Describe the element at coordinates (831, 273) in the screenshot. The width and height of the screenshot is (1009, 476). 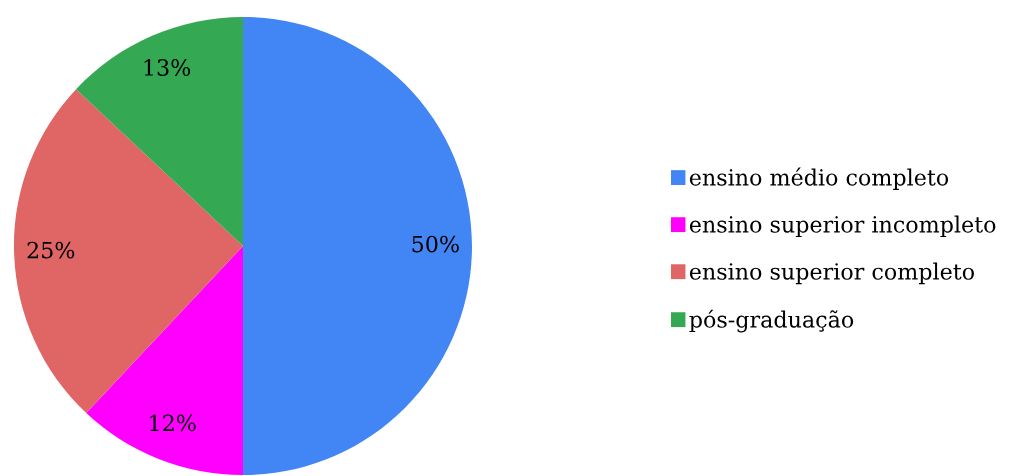
I see `legend-label: ensino superior completo` at that location.